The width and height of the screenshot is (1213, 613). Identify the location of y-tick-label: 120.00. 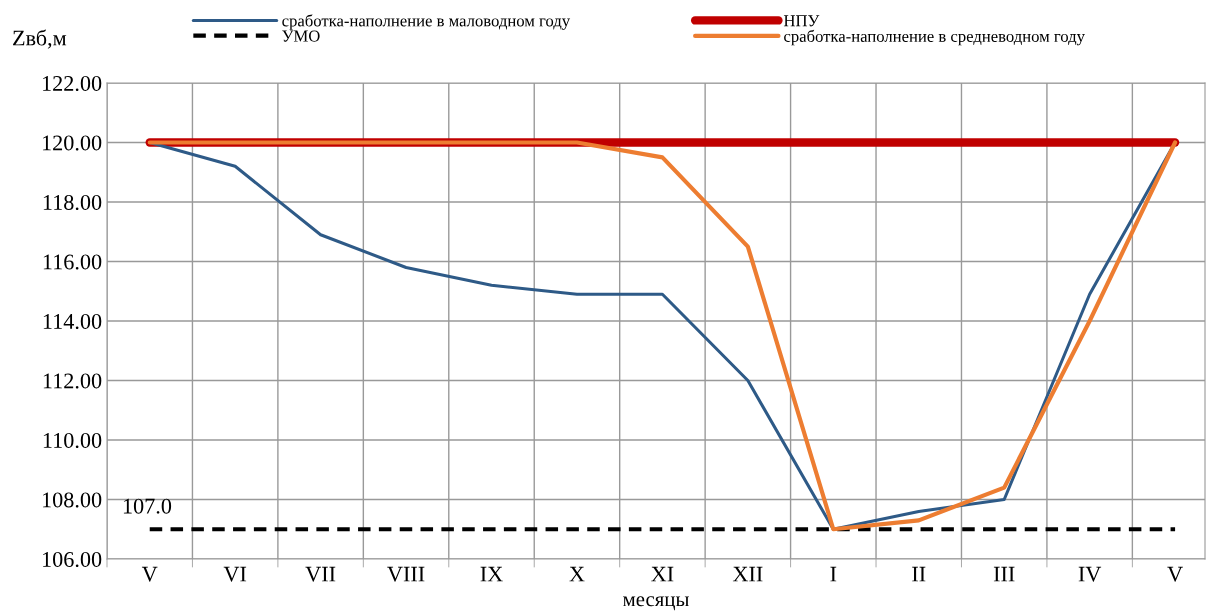
(72, 143).